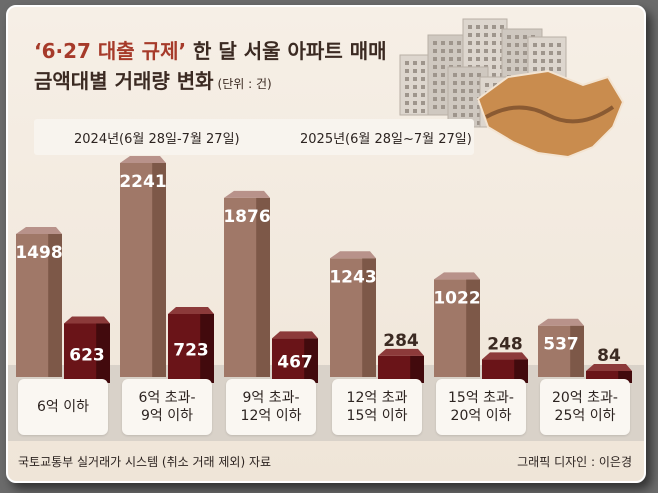 The width and height of the screenshot is (658, 493). Describe the element at coordinates (167, 407) in the screenshot. I see `category-label-1: 6억 초과- 9억 이하` at that location.